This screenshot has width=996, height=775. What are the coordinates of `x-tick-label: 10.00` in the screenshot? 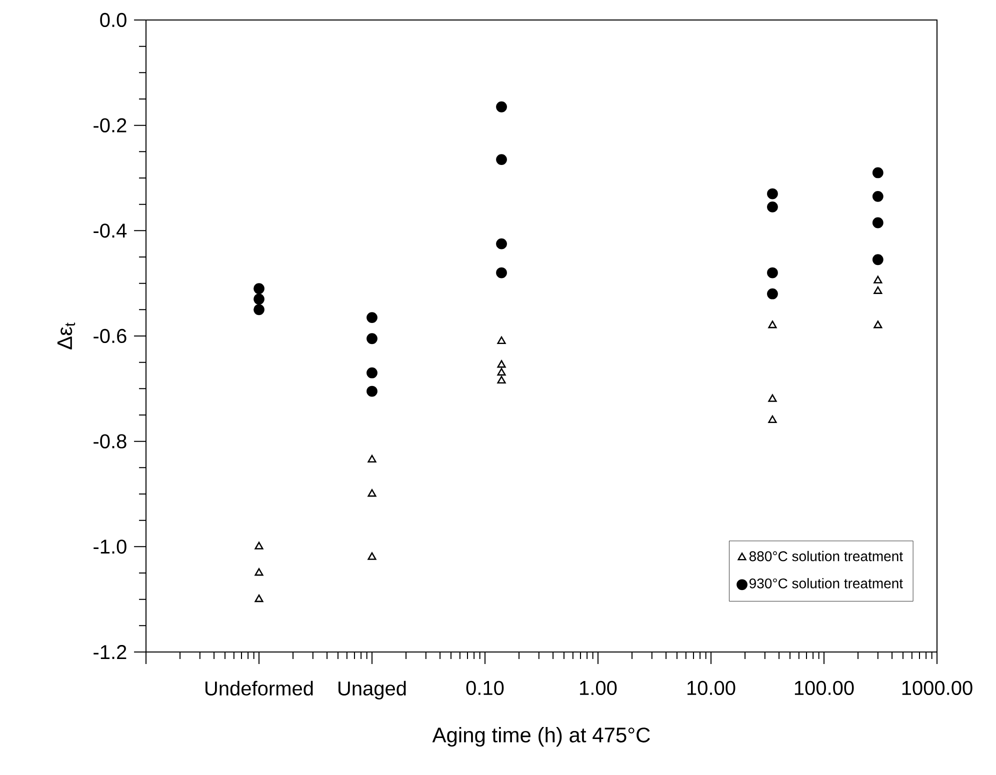 It's located at (711, 687).